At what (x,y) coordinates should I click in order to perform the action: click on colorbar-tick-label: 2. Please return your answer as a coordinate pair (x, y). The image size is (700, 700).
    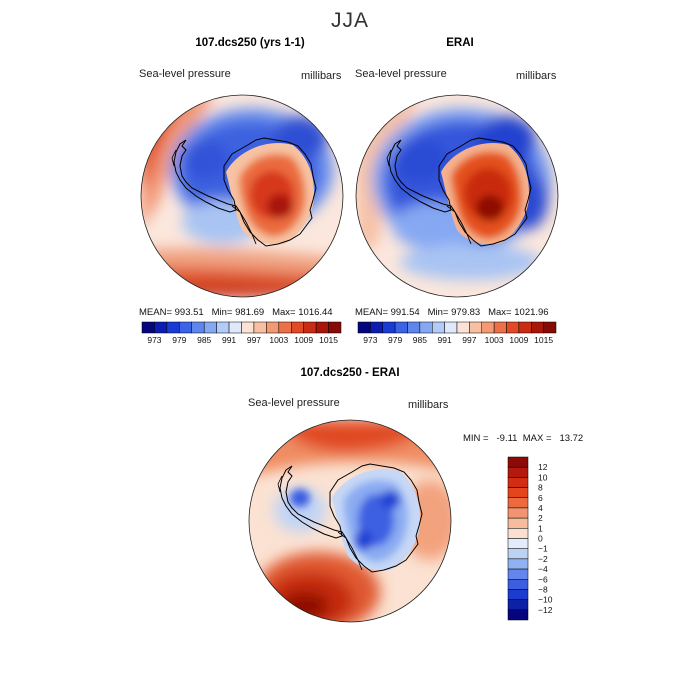
    Looking at the image, I should click on (540, 518).